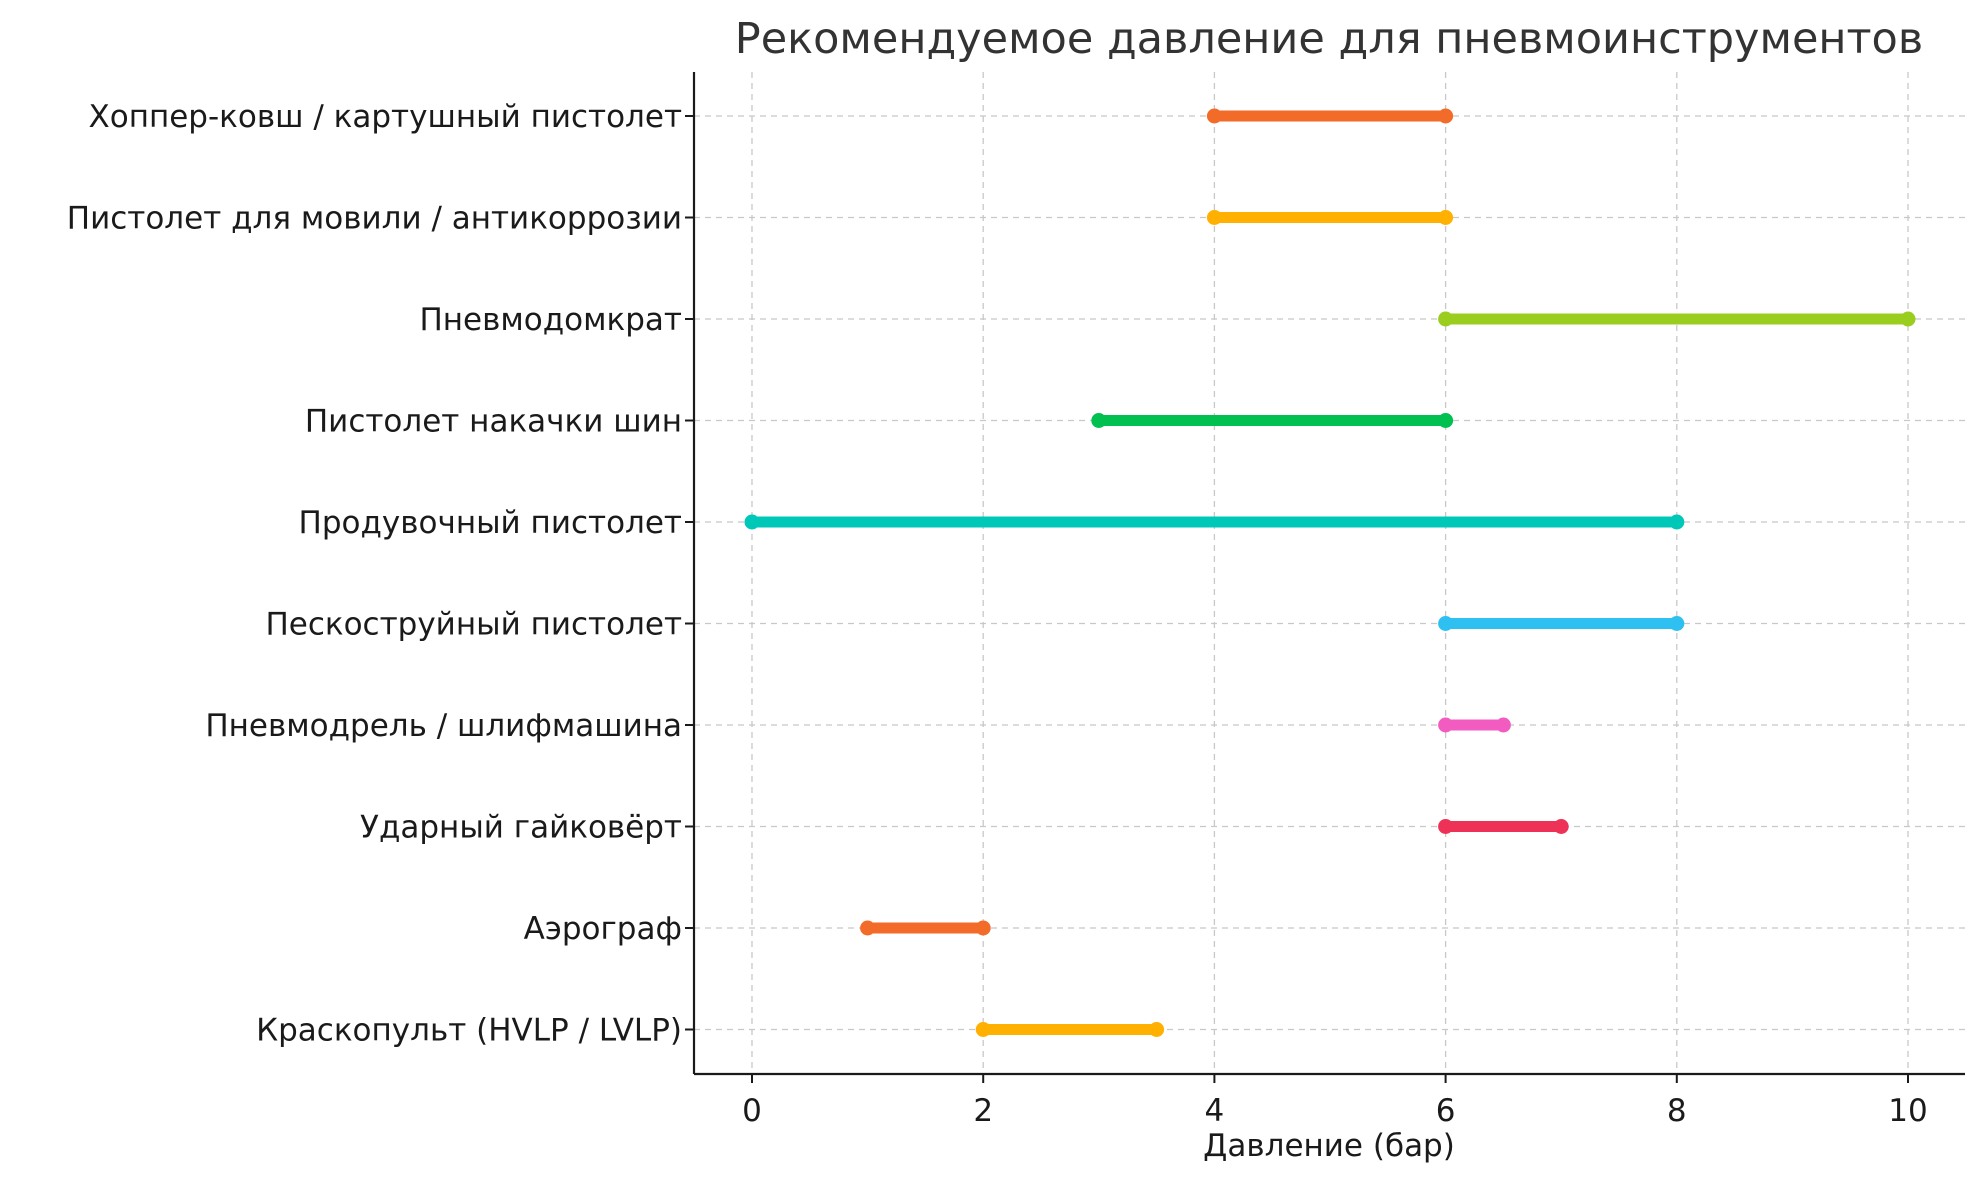  I want to click on x-tick-label: 4, so click(1215, 1111).